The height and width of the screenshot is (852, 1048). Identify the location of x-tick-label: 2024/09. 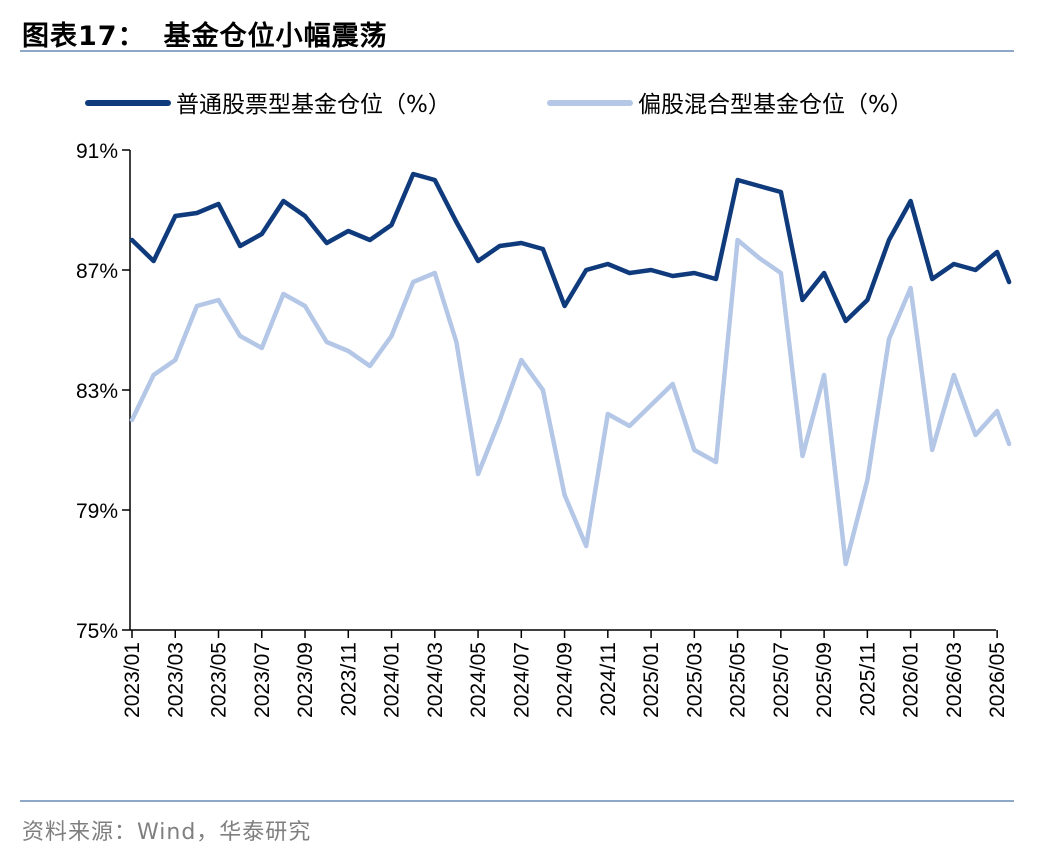
(565, 680).